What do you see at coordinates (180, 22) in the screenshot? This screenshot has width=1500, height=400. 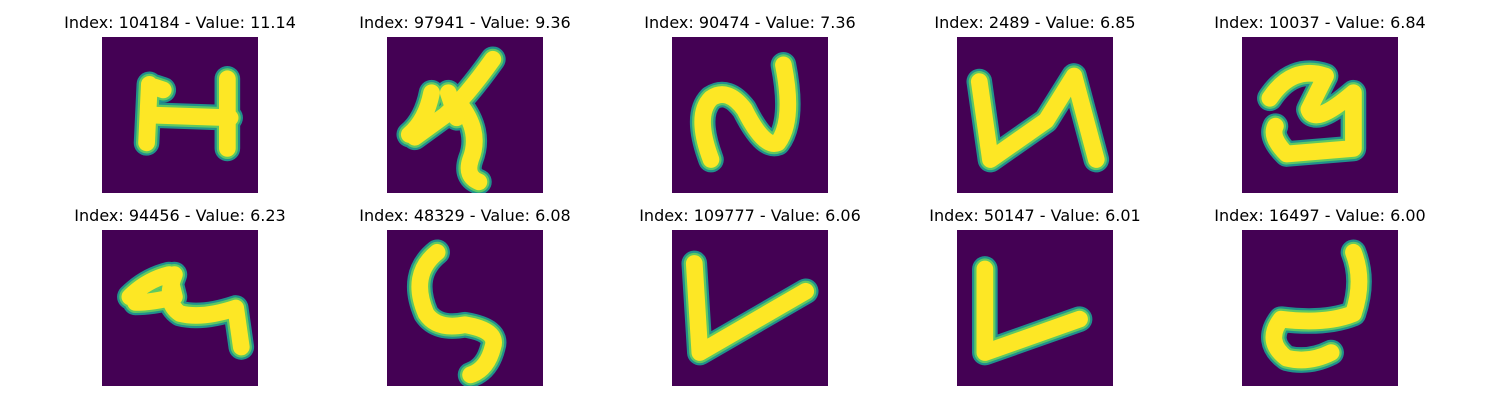 I see `panel-title: Index: 104184 - Value: 11.14` at bounding box center [180, 22].